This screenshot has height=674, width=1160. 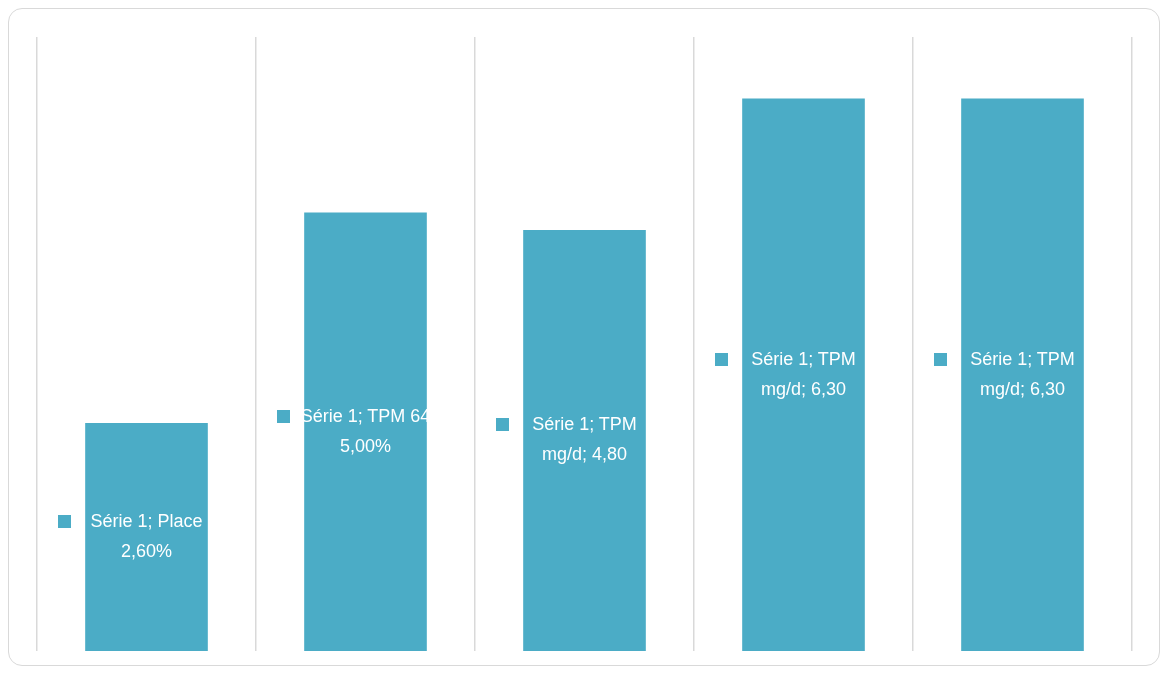 I want to click on data-label: Série 1; Place 2,60%, so click(x=146, y=535).